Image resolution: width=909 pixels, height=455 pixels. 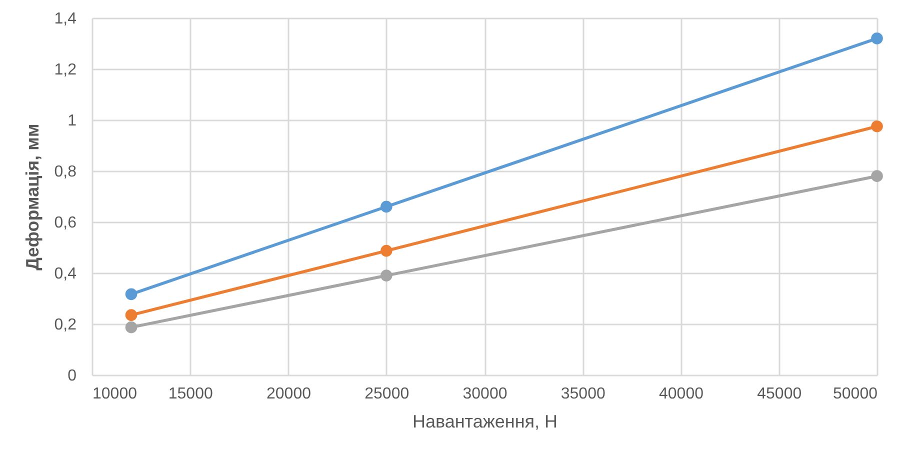 What do you see at coordinates (190, 394) in the screenshot?
I see `x-tick-label: 15000` at bounding box center [190, 394].